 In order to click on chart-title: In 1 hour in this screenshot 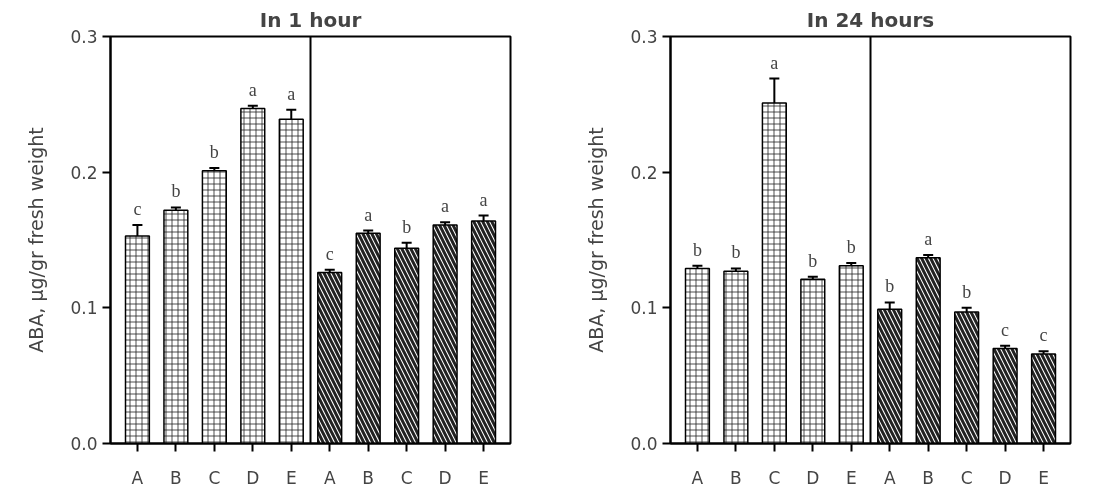, I will do `click(310, 19)`.